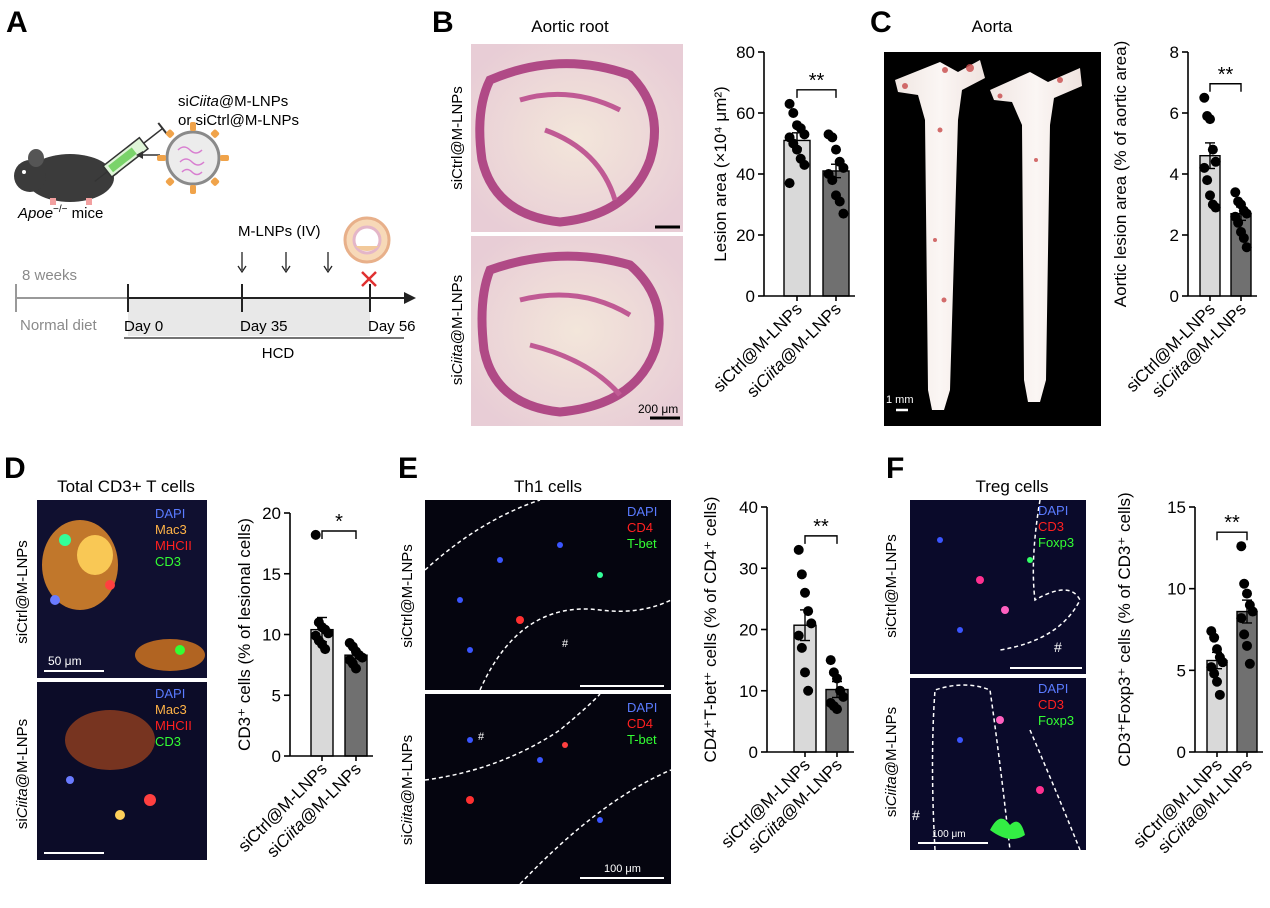  What do you see at coordinates (1174, 52) in the screenshot?
I see `y-tick-label: 8` at bounding box center [1174, 52].